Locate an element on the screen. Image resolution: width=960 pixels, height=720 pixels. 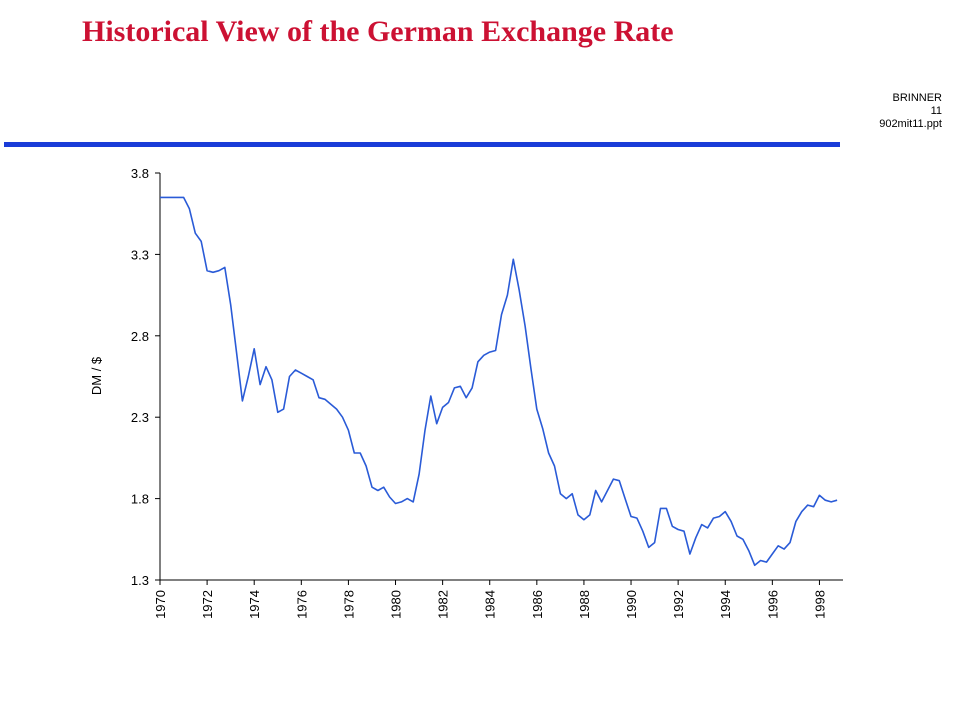
x-tick-label: 1972 is located at coordinates (207, 604).